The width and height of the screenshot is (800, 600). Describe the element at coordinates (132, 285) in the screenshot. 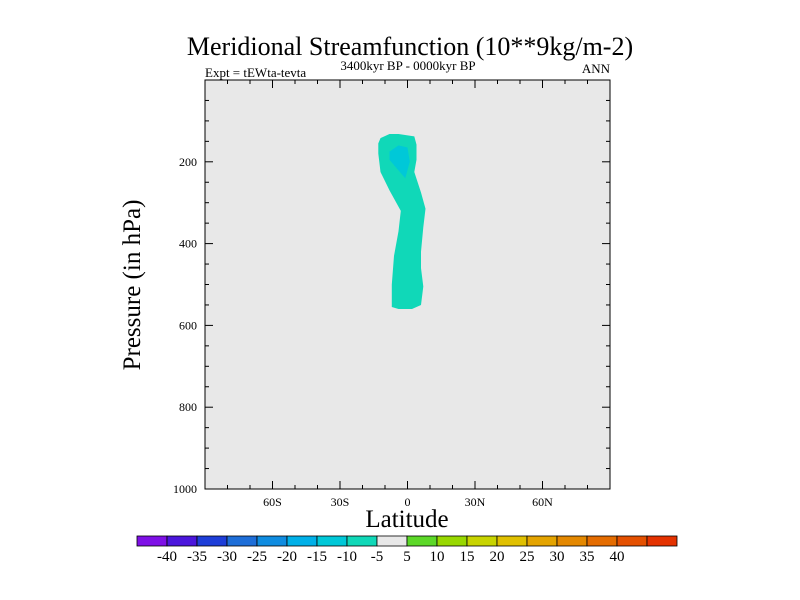

I see `y-axis-label: Pressure (in hPa)` at that location.